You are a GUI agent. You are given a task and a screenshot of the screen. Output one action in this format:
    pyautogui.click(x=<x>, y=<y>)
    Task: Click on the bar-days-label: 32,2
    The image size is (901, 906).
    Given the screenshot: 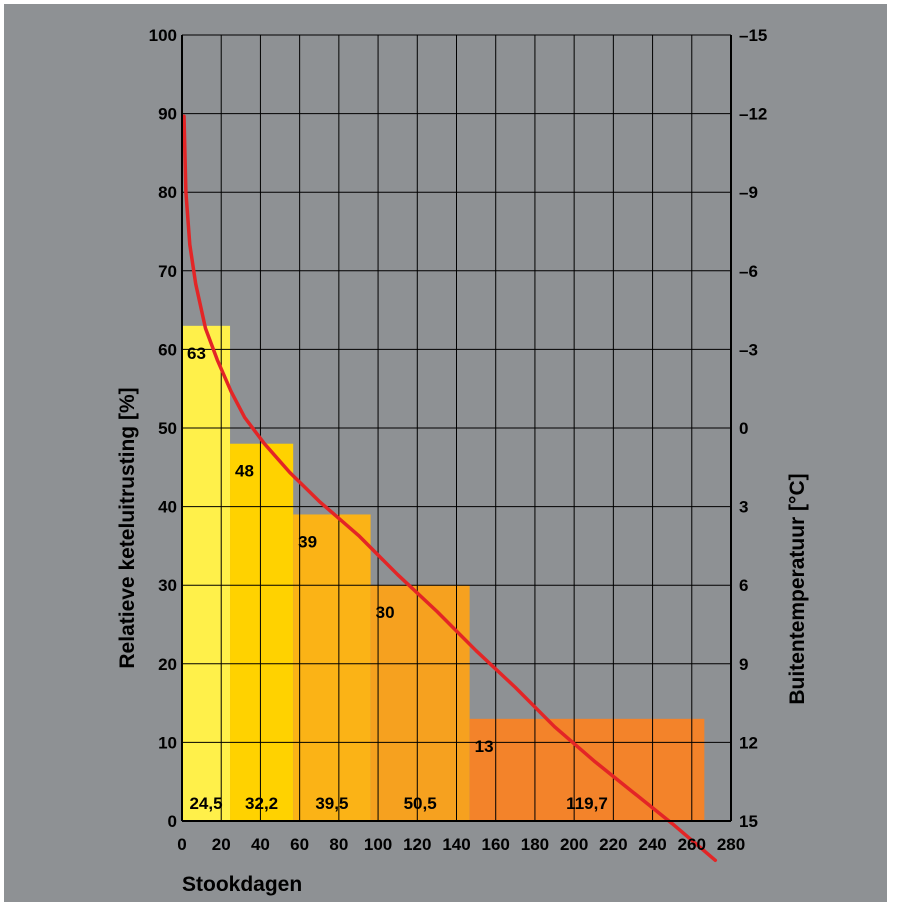 What is the action you would take?
    pyautogui.click(x=261, y=803)
    